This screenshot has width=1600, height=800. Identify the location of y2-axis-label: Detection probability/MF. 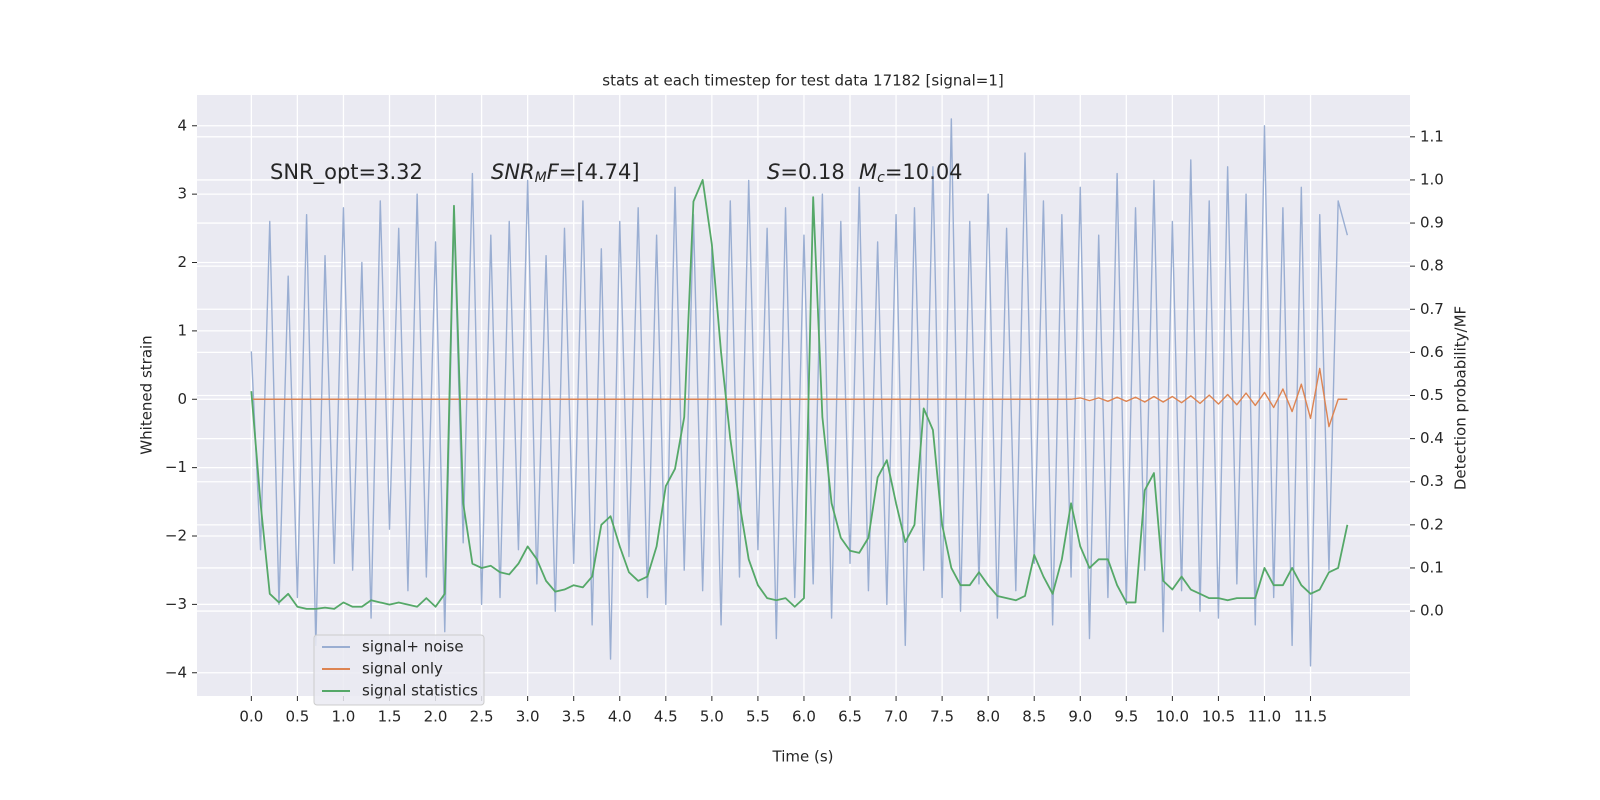
(1461, 398).